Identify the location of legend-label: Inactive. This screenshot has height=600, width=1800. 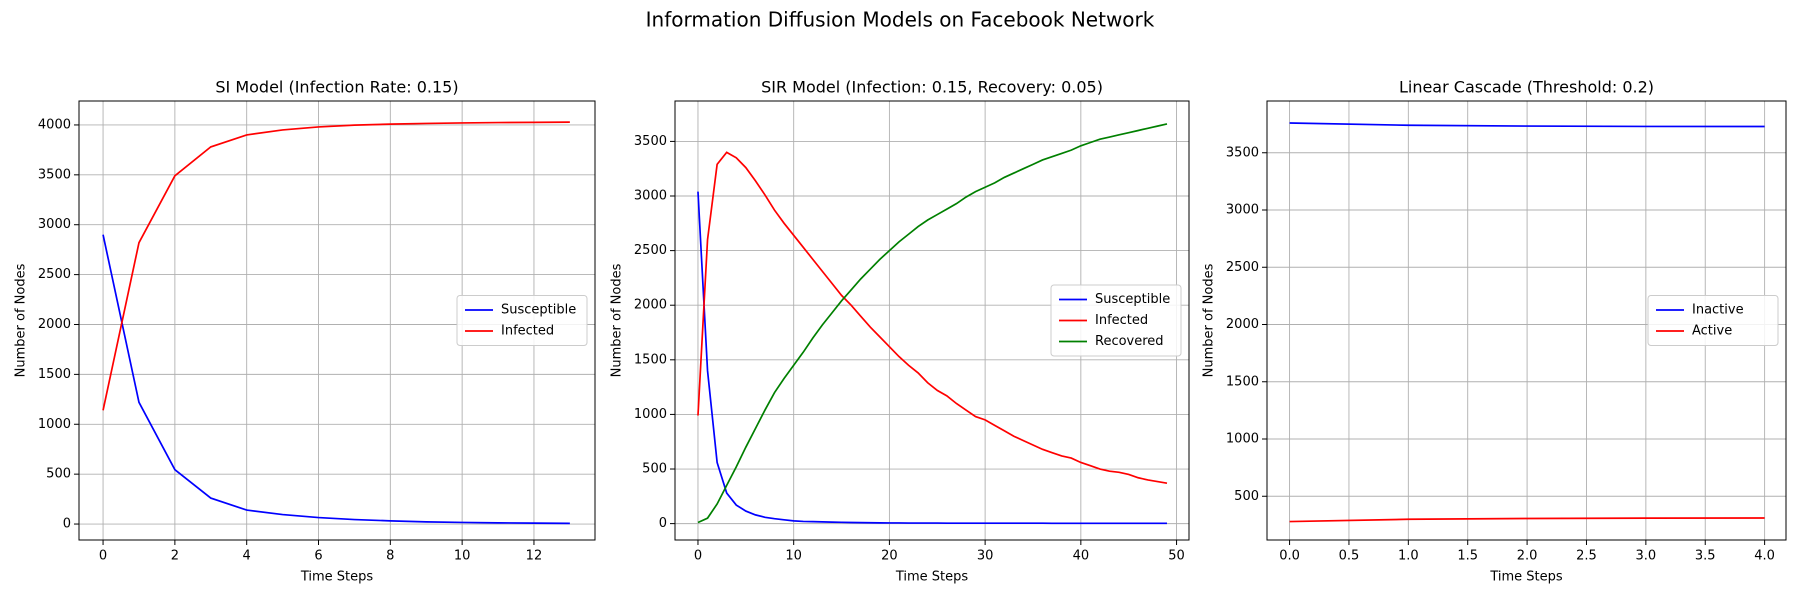
(1718, 310).